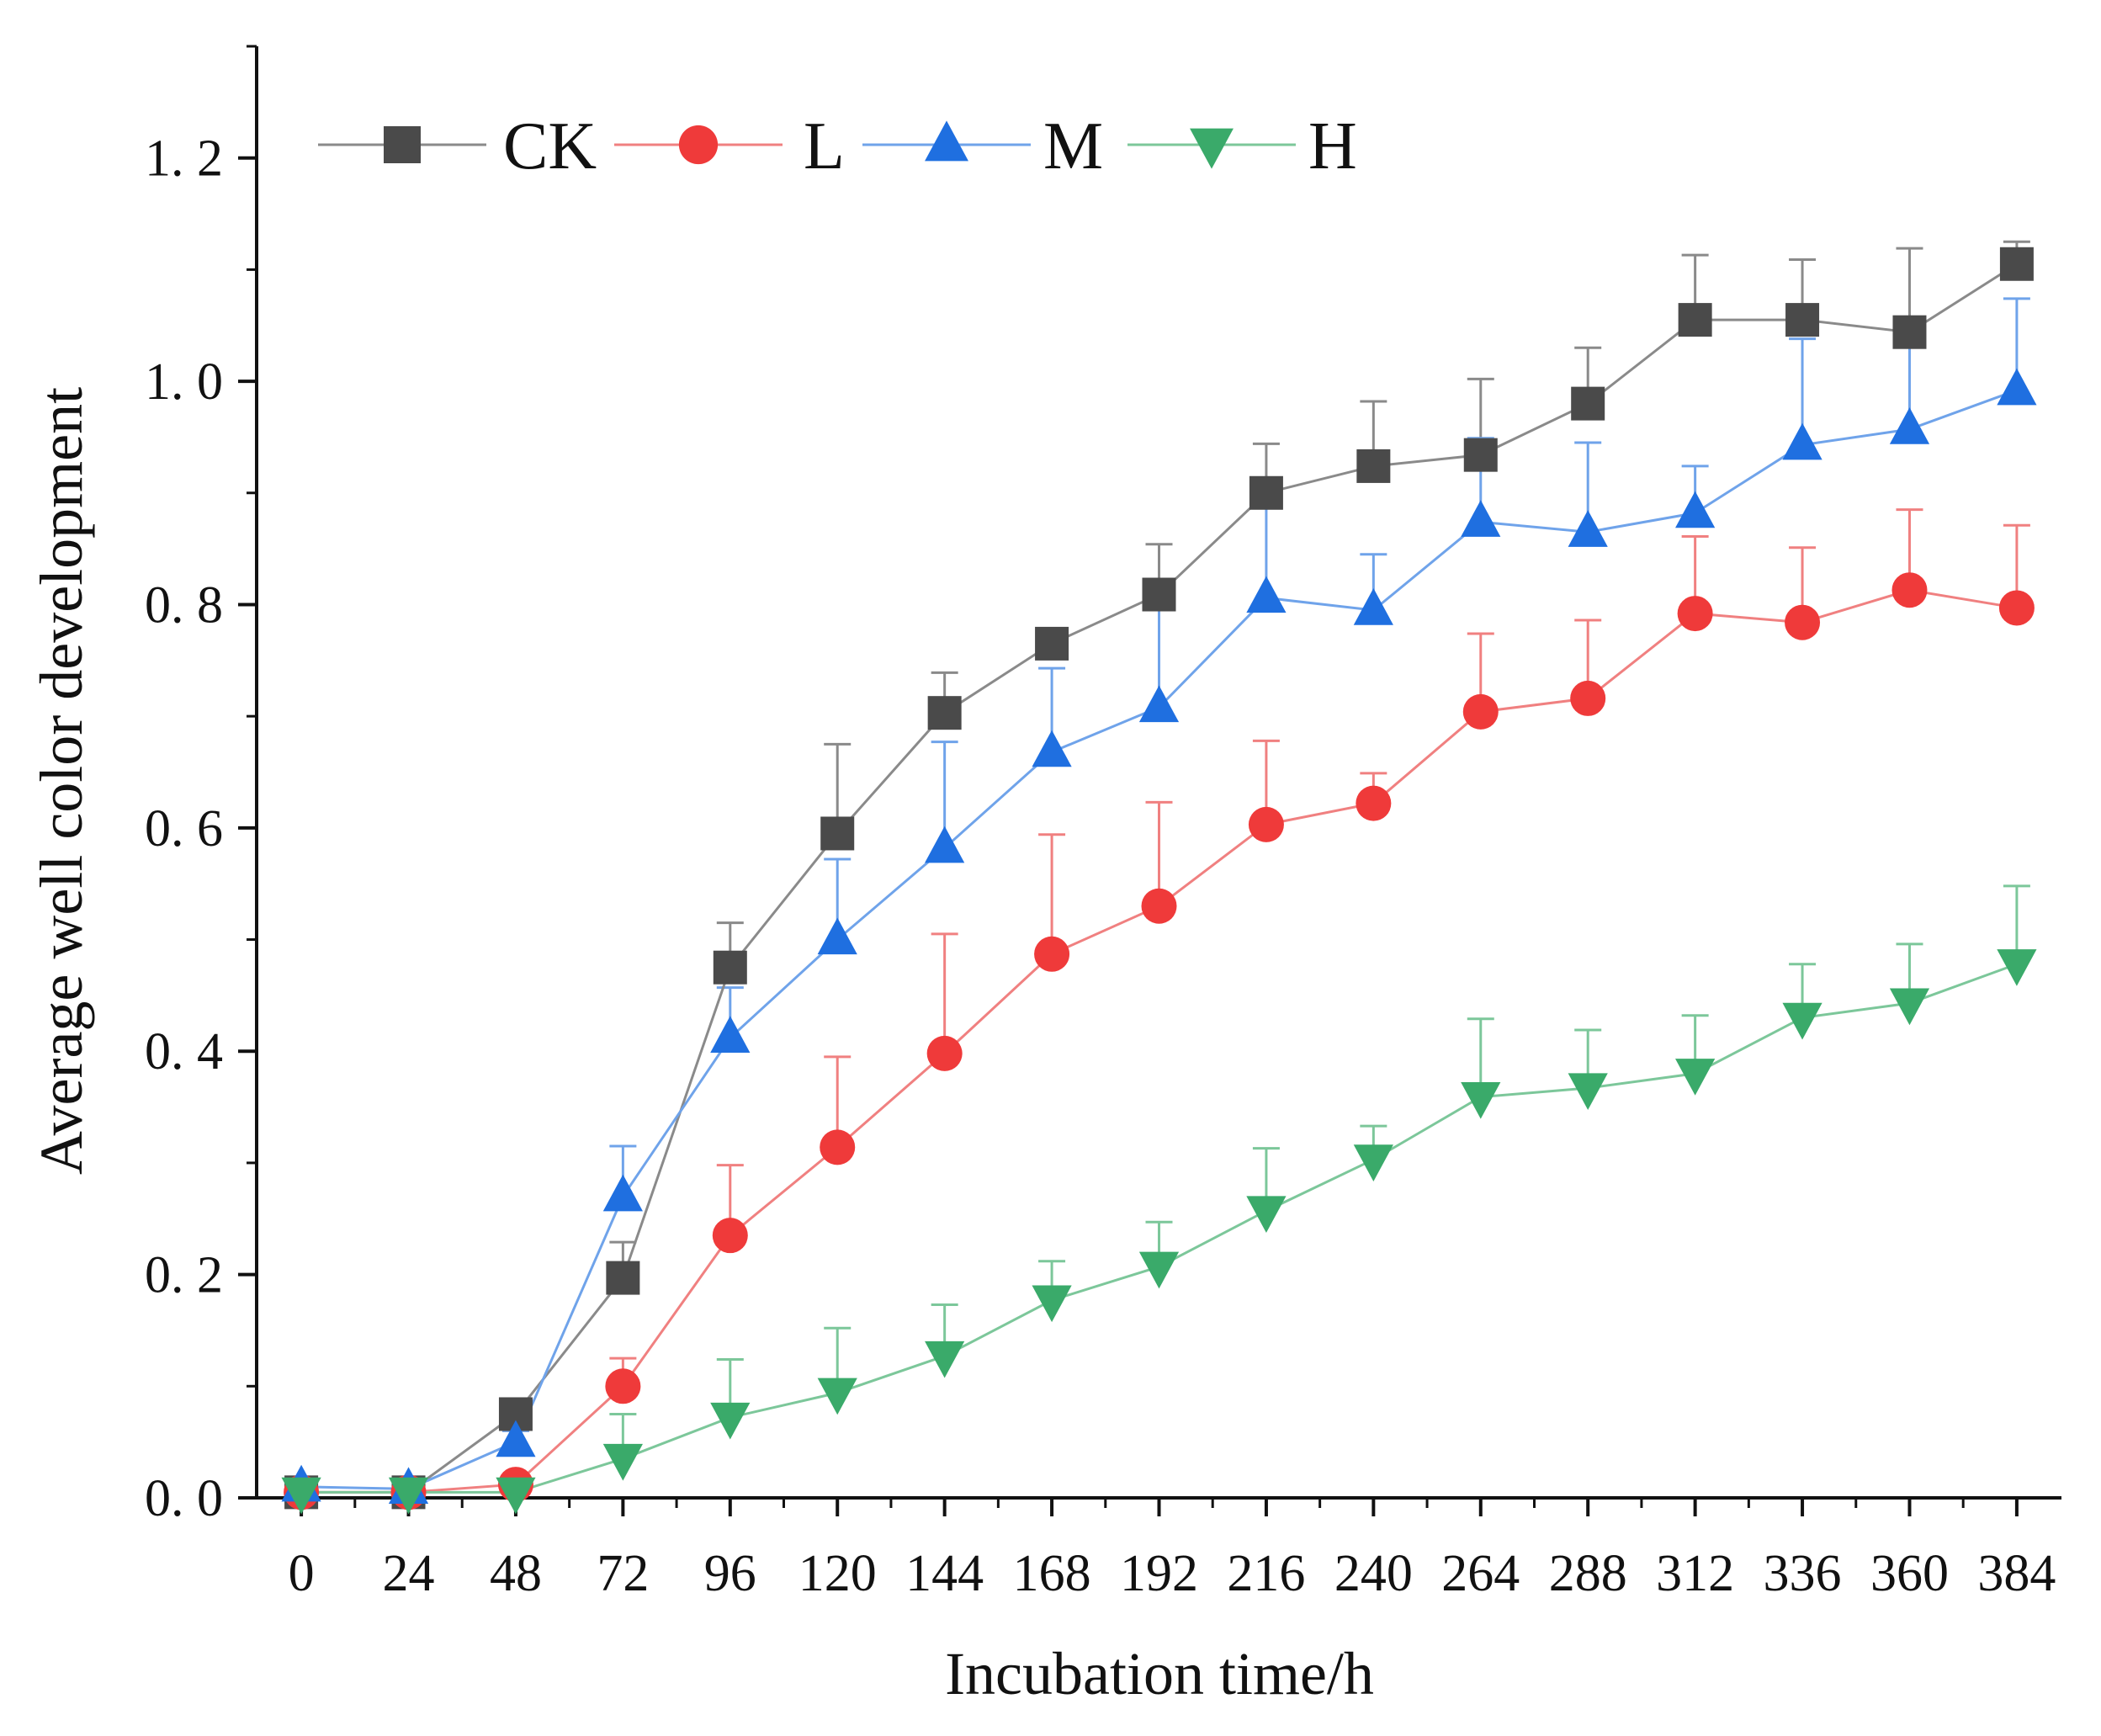 Image resolution: width=2101 pixels, height=1736 pixels. I want to click on x-tick-label: 0, so click(302, 1573).